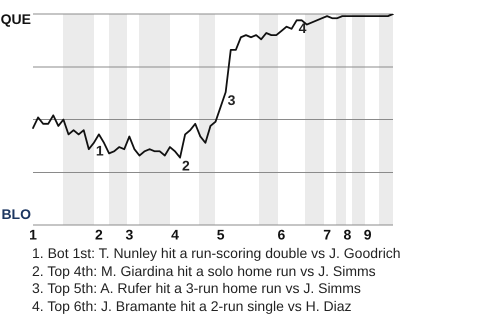 Image resolution: width=480 pixels, height=320 pixels. I want to click on x-tick-label: 1, so click(33, 234).